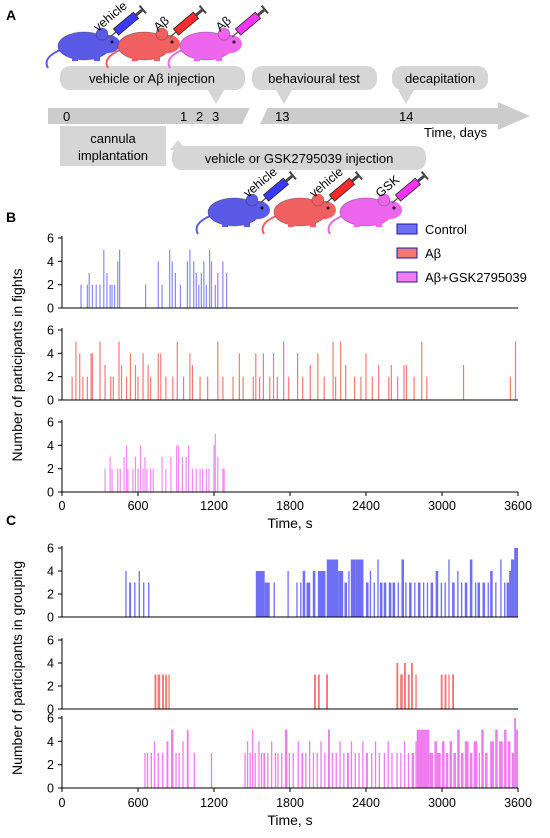  Describe the element at coordinates (290, 803) in the screenshot. I see `x-tick-label: 1800` at that location.